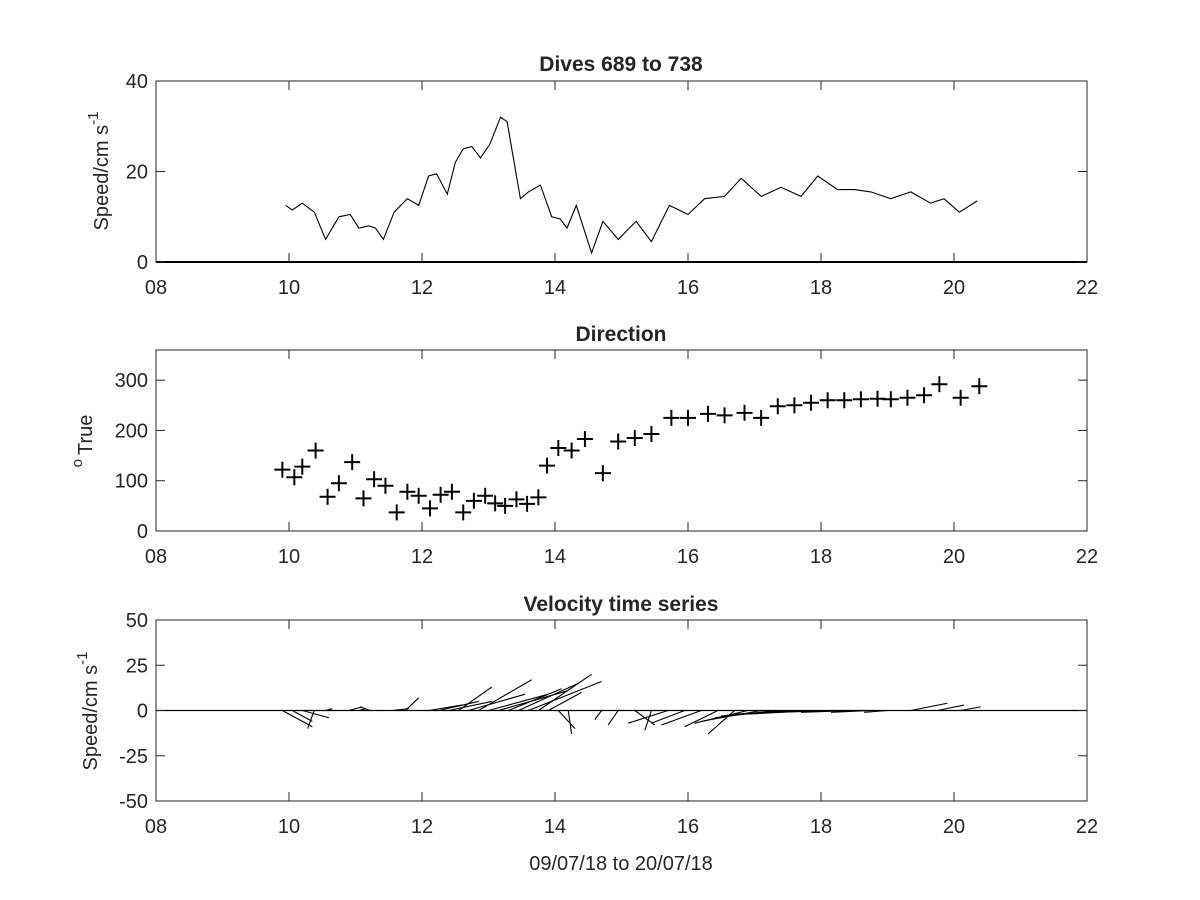  I want to click on direction-marks, so click(631, 448).